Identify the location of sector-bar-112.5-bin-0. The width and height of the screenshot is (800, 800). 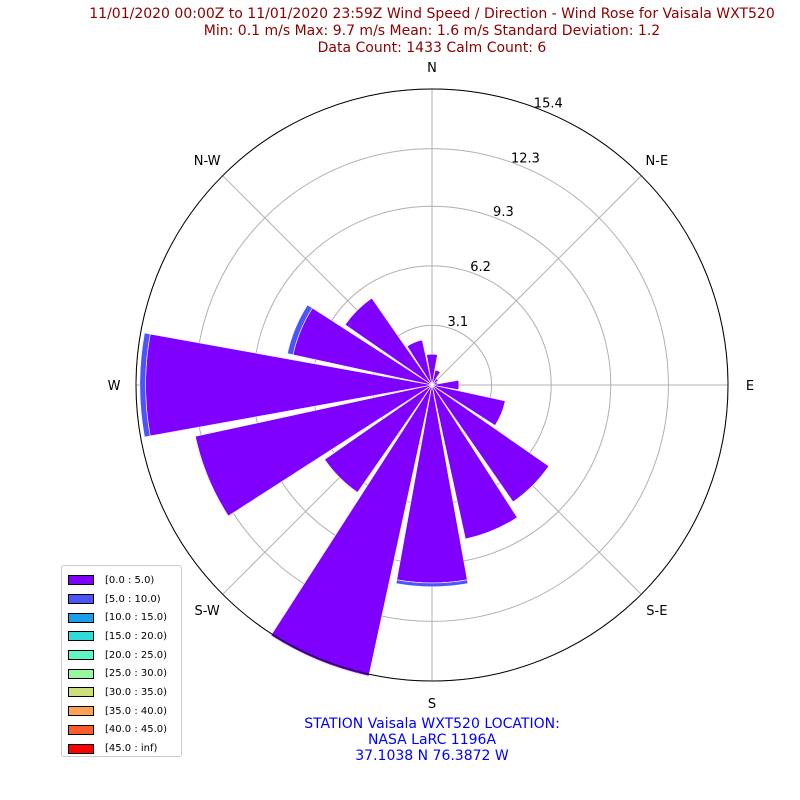
(468, 405).